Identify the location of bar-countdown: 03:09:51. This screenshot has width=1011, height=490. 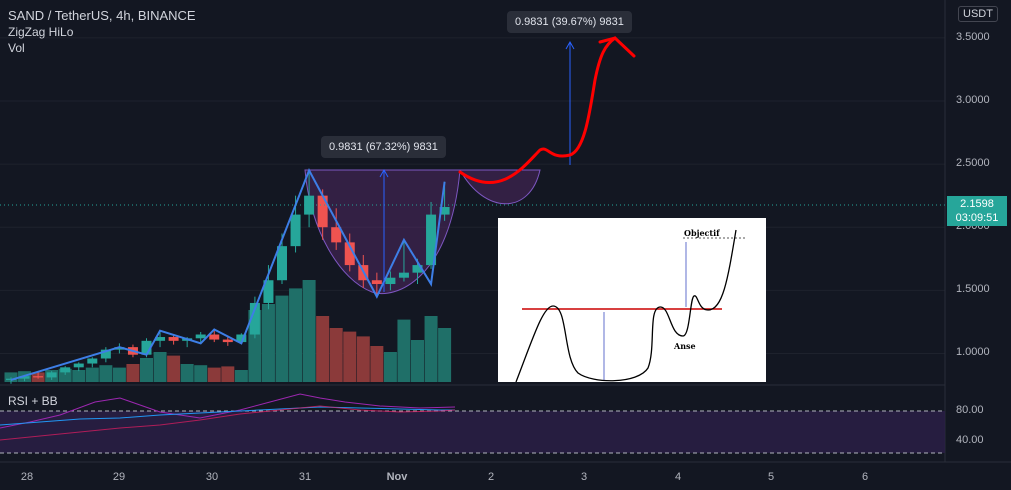
(977, 218).